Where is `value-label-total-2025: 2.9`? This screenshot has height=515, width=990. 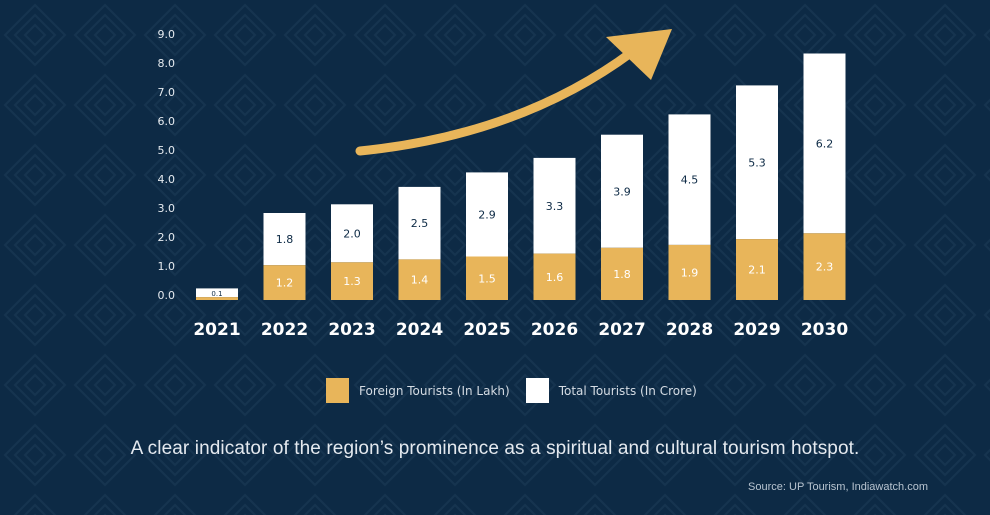 value-label-total-2025: 2.9 is located at coordinates (487, 214).